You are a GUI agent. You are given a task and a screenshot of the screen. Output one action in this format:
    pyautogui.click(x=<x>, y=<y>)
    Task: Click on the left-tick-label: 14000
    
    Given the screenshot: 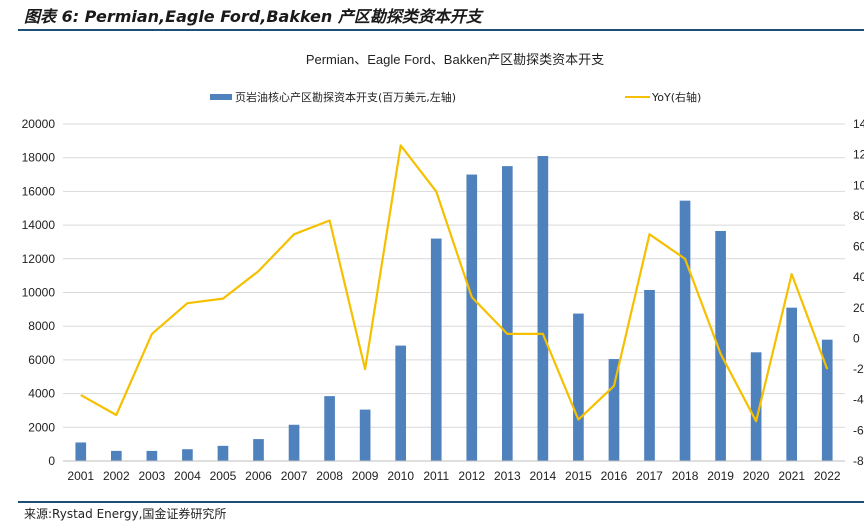 What is the action you would take?
    pyautogui.click(x=39, y=225)
    